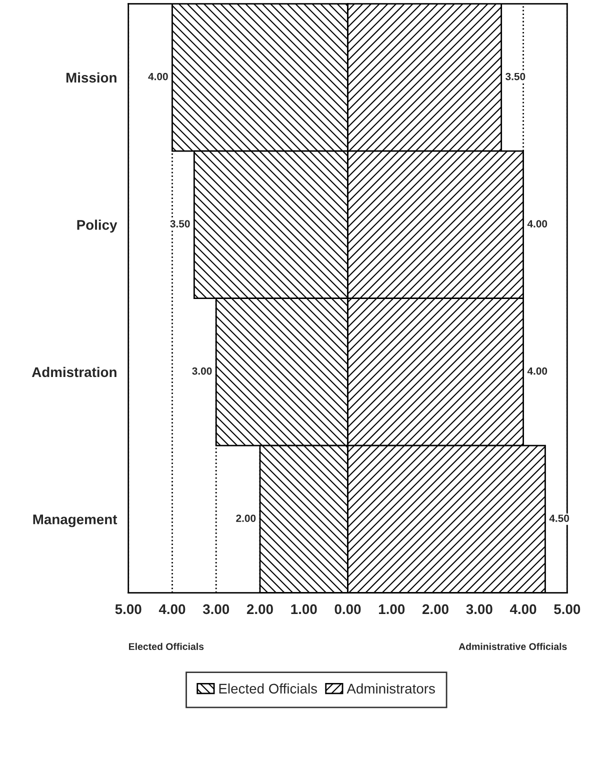  I want to click on y-tick-label: Management, so click(75, 521).